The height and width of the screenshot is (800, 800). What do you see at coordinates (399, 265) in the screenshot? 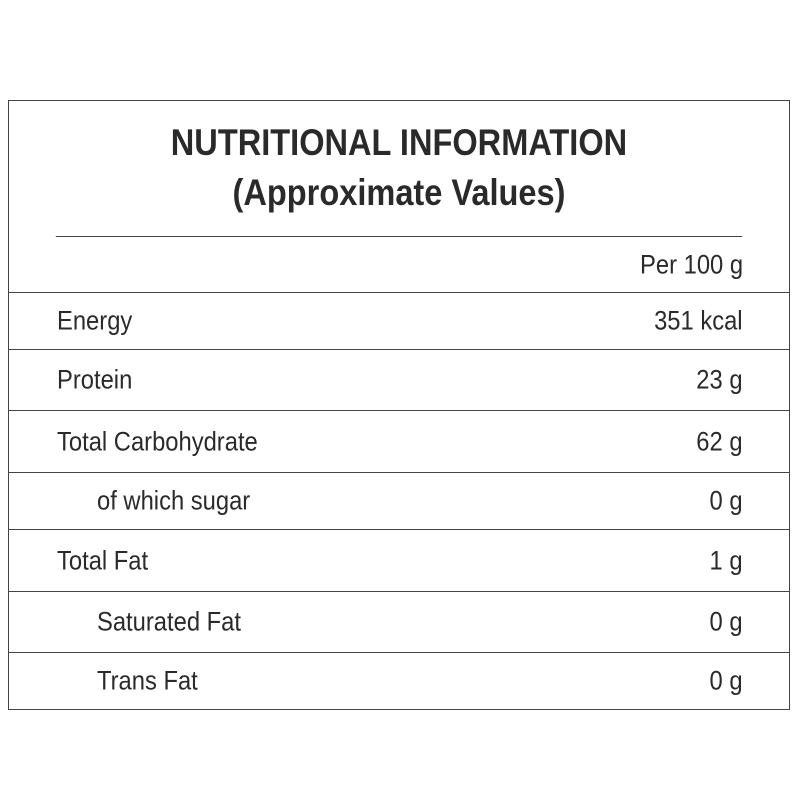
I see `column-header-row: Per 100 g` at bounding box center [399, 265].